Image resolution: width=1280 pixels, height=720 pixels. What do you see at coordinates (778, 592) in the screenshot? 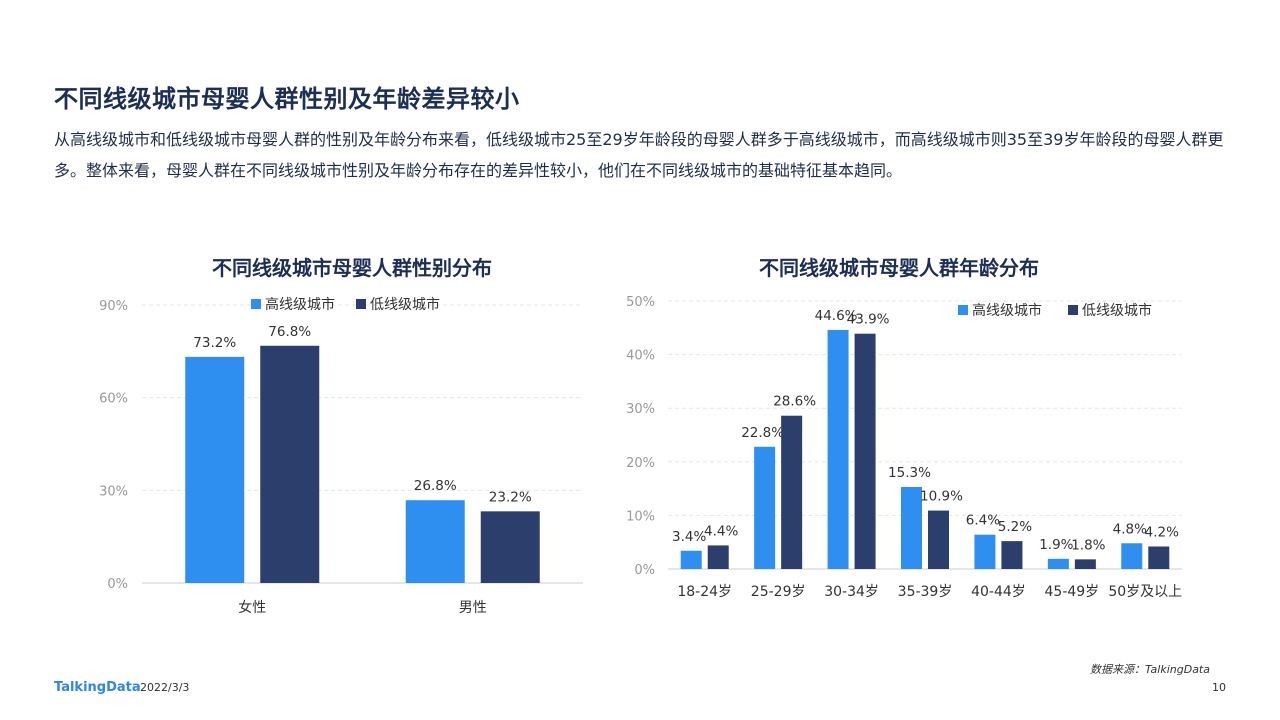
I see `x-category-label: 25-29岁` at bounding box center [778, 592].